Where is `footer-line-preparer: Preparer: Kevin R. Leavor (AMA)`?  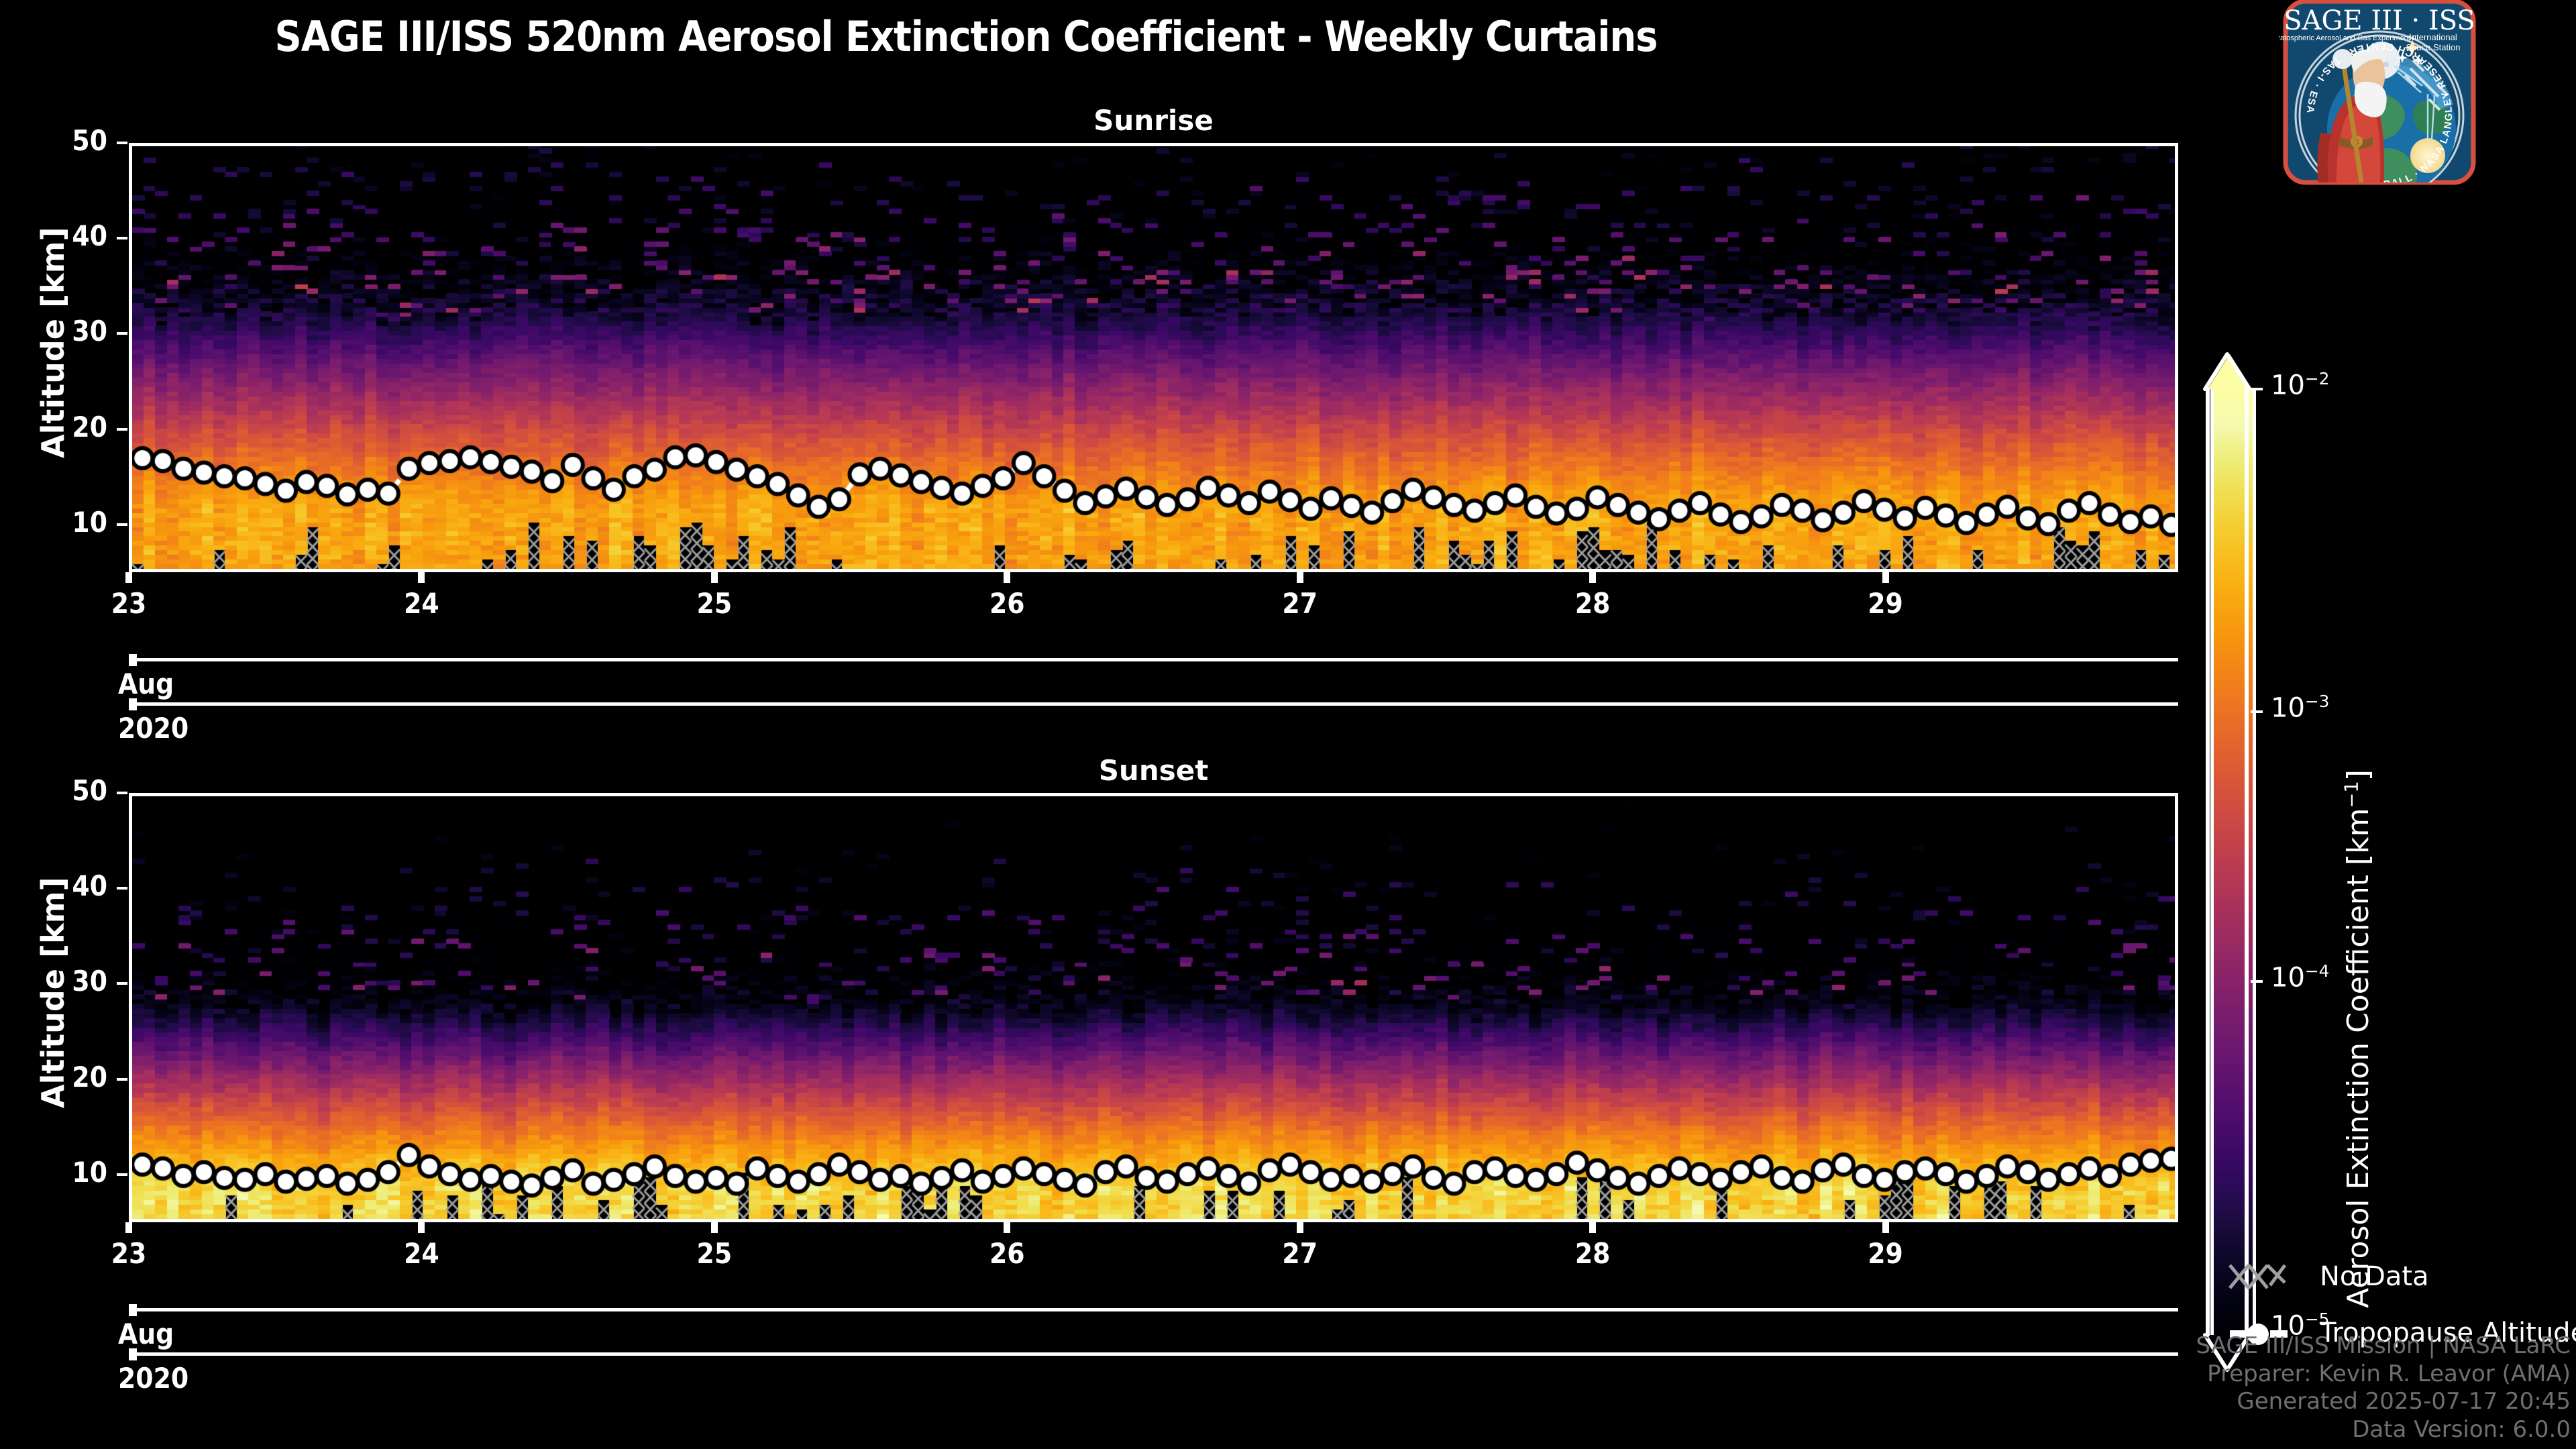
footer-line-preparer: Preparer: Kevin R. Leavor (AMA) is located at coordinates (2389, 1373).